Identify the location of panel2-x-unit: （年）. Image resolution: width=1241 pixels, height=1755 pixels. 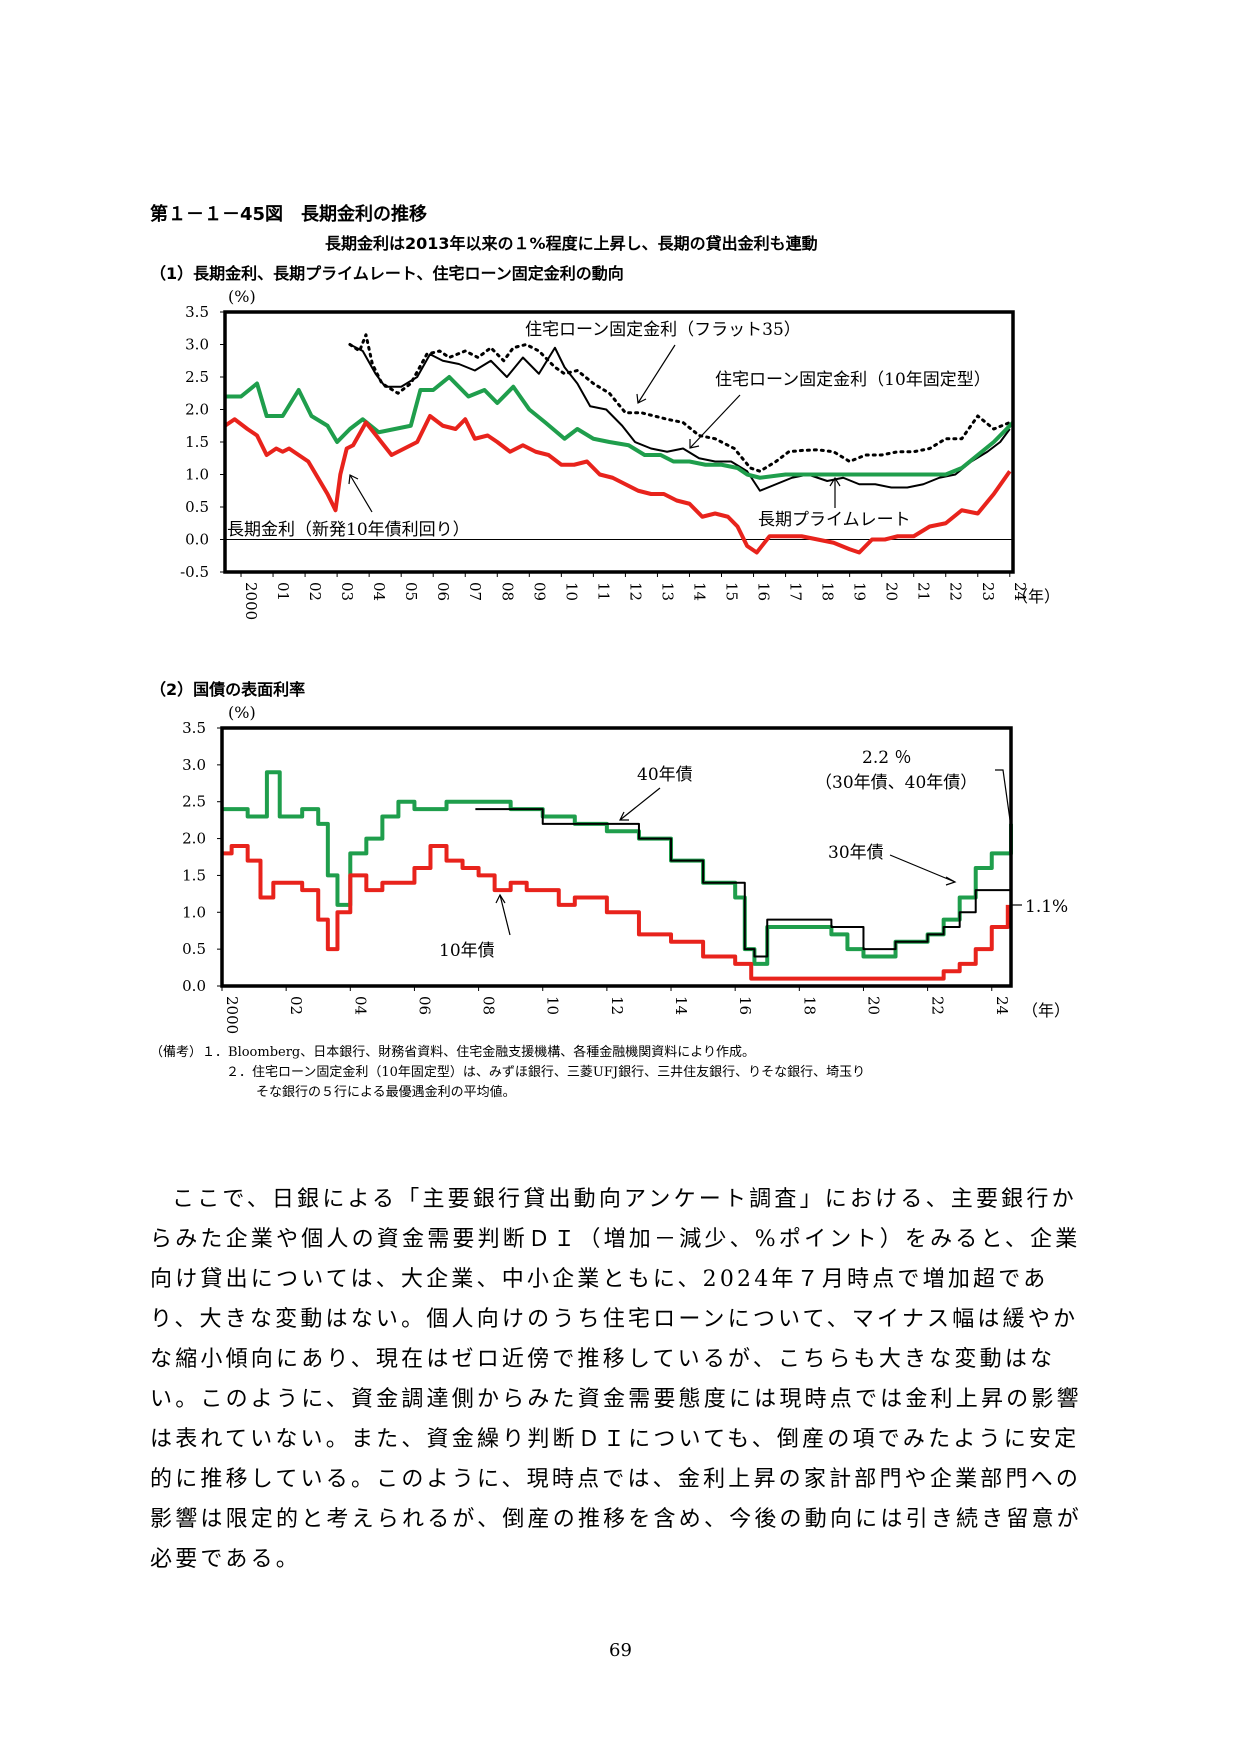
(1046, 1010).